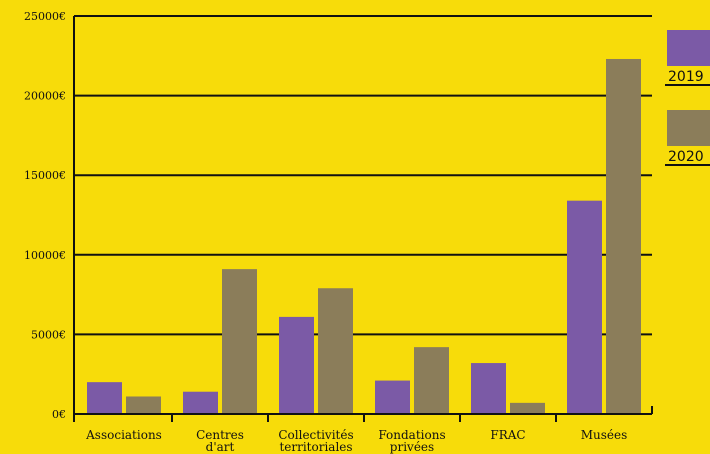  I want to click on x-category-label: FRAC, so click(507, 435).